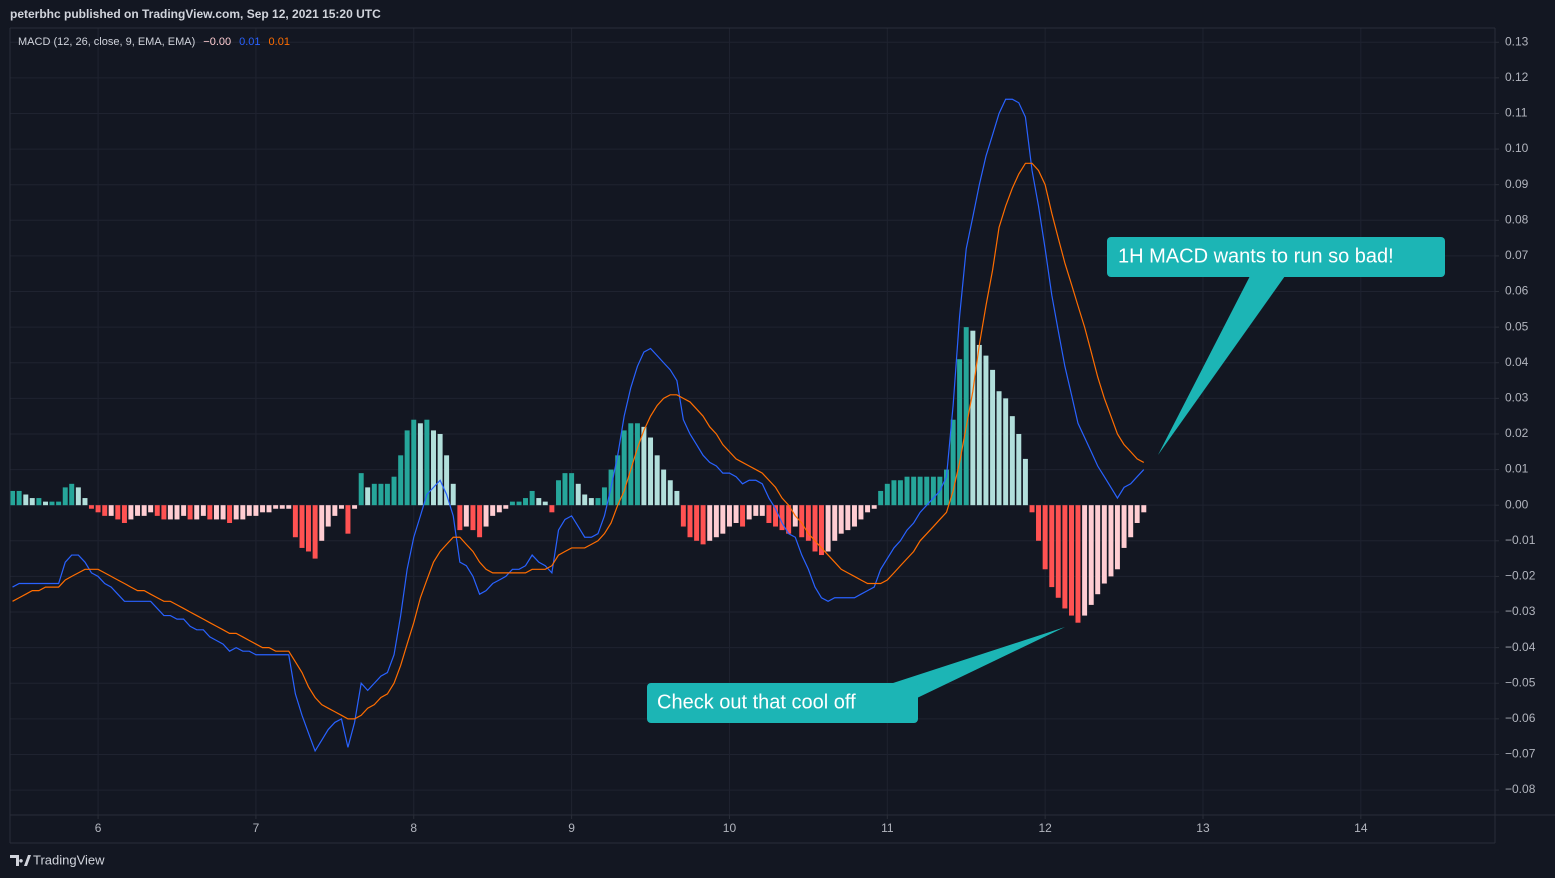 This screenshot has height=878, width=1555. I want to click on footer-text: TradingView, so click(69, 859).